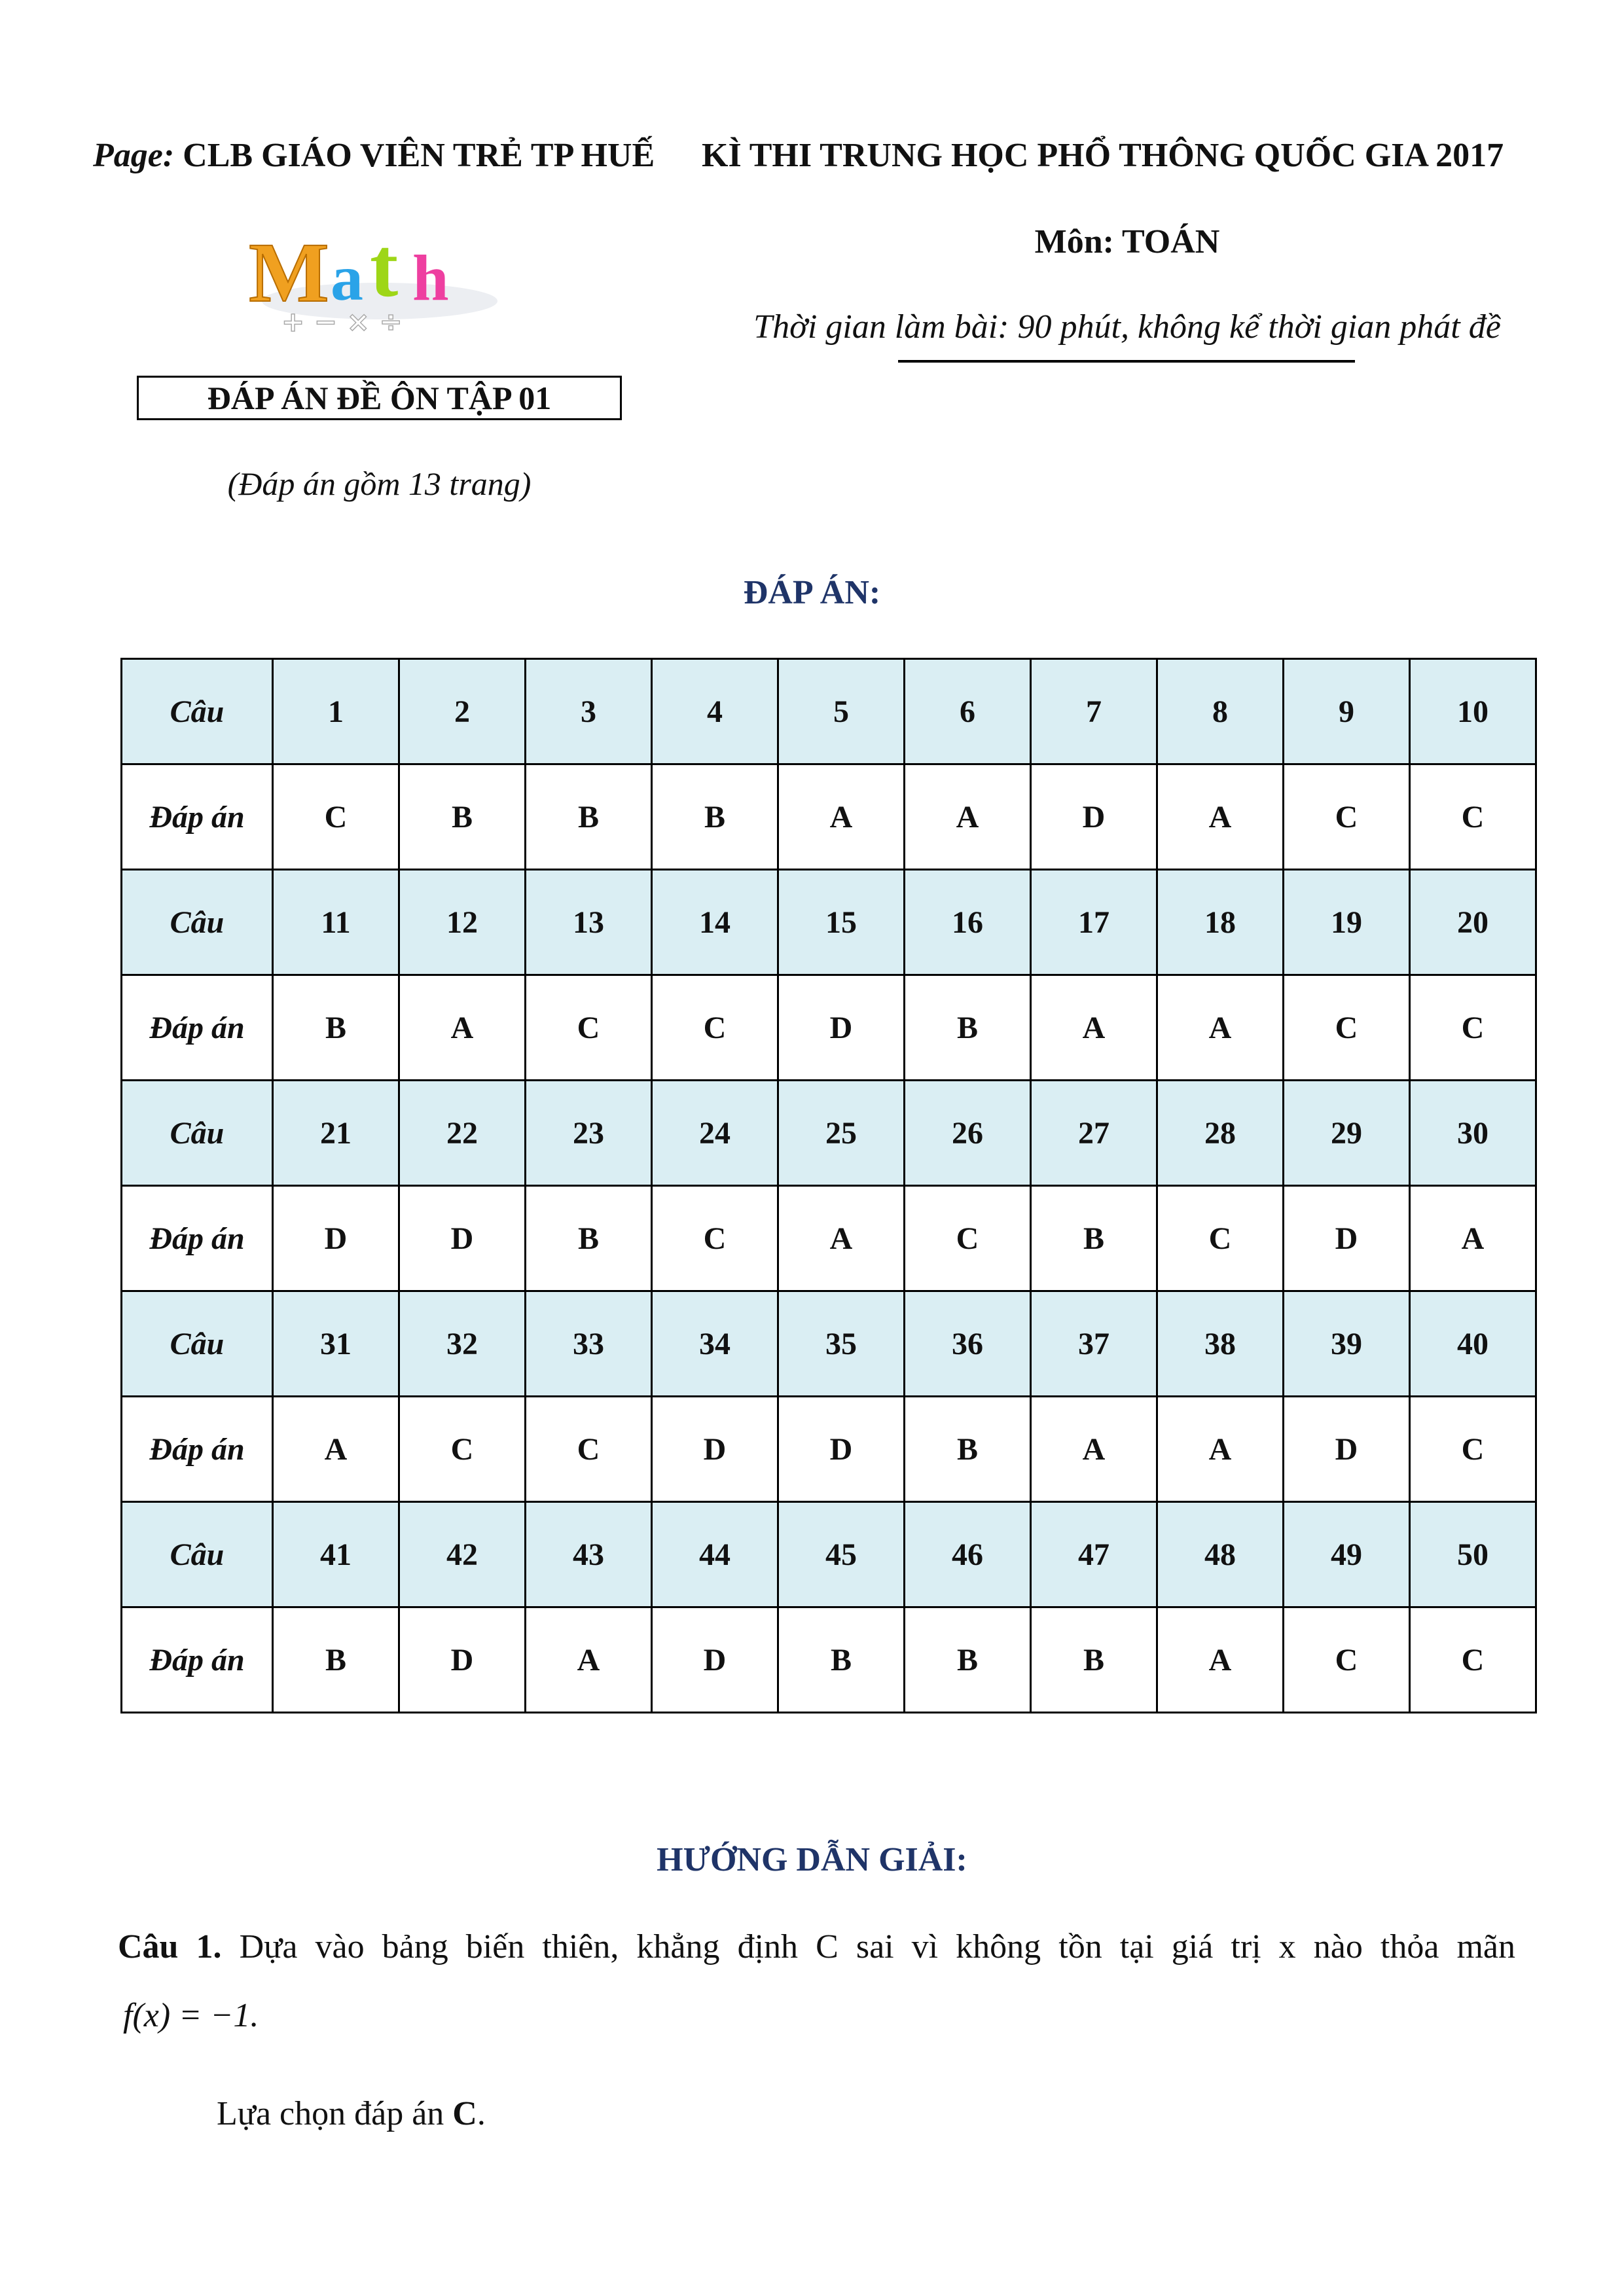 This screenshot has width=1624, height=2296. Describe the element at coordinates (289, 273) in the screenshot. I see `svg-text: M` at that location.